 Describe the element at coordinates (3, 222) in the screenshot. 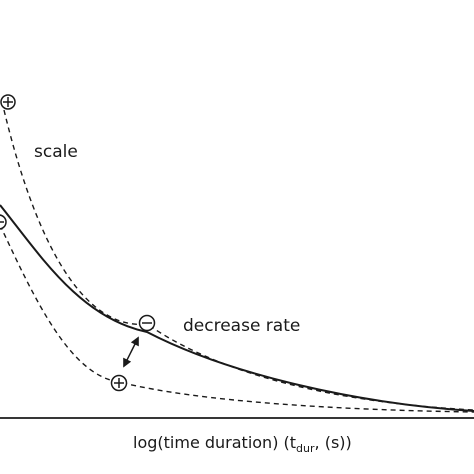

I see `minus-symbol-left` at that location.